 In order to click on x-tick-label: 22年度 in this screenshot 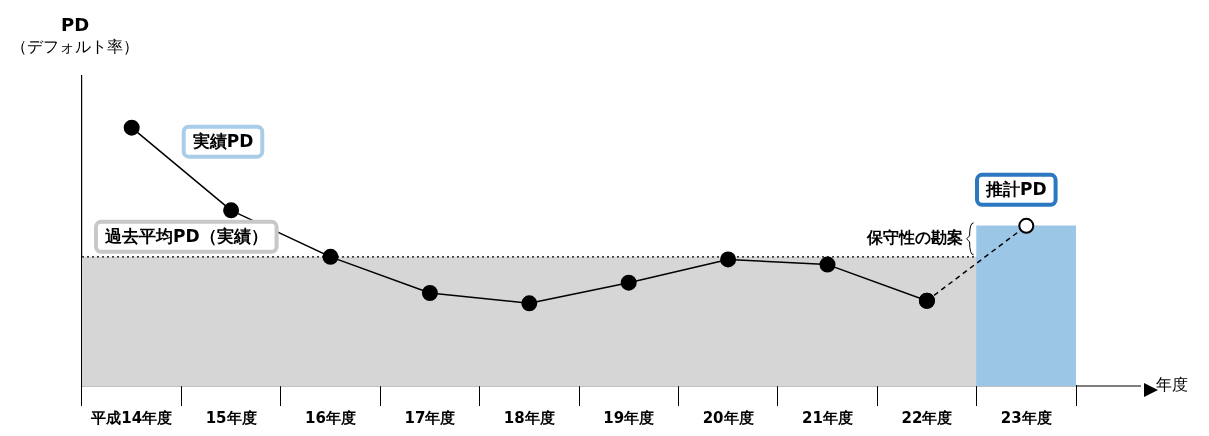, I will do `click(927, 417)`.